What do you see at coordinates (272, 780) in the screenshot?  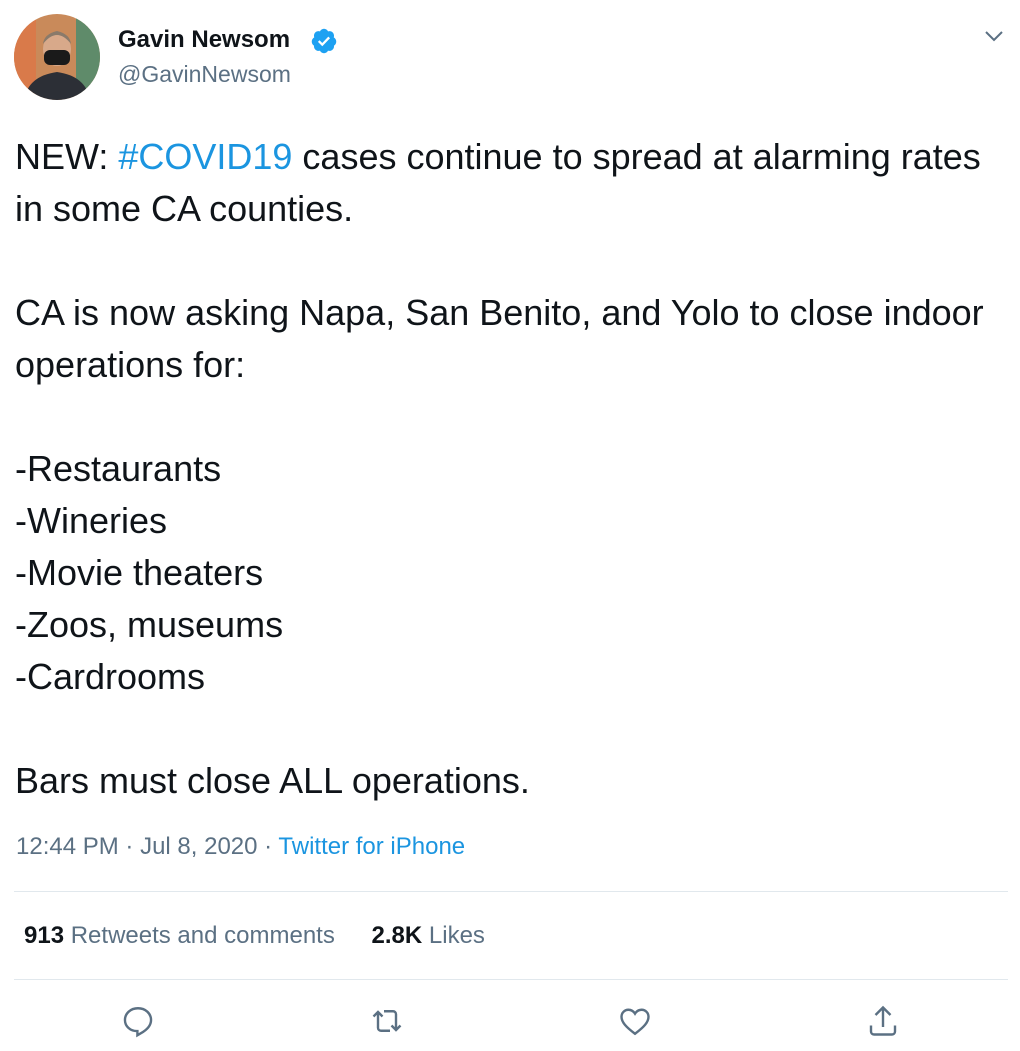 I see `paragraph: Bars must close ALL operations.` at bounding box center [272, 780].